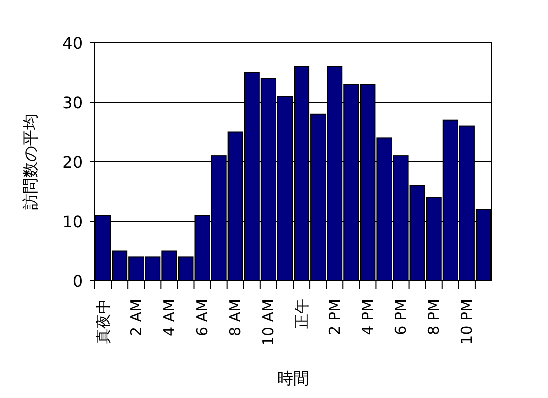  I want to click on y-tick-label: 20, so click(72, 162).